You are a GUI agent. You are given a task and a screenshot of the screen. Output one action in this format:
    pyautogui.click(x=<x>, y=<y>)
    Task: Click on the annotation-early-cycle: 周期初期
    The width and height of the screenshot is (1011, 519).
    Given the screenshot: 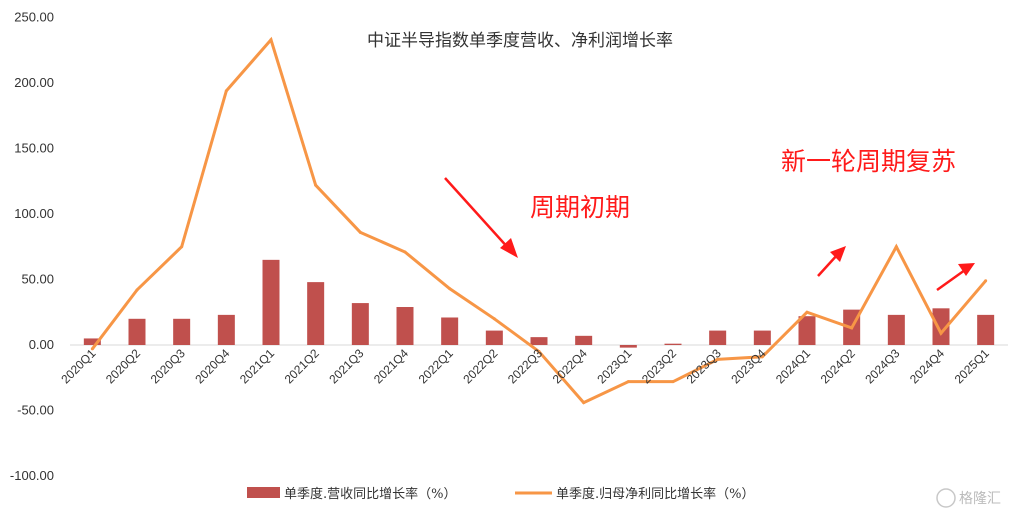 What is the action you would take?
    pyautogui.click(x=580, y=207)
    